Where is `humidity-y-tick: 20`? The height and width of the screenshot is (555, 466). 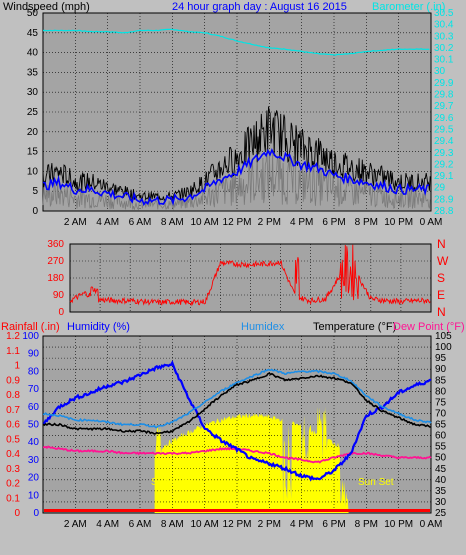
humidity-y-tick: 20 is located at coordinates (34, 478).